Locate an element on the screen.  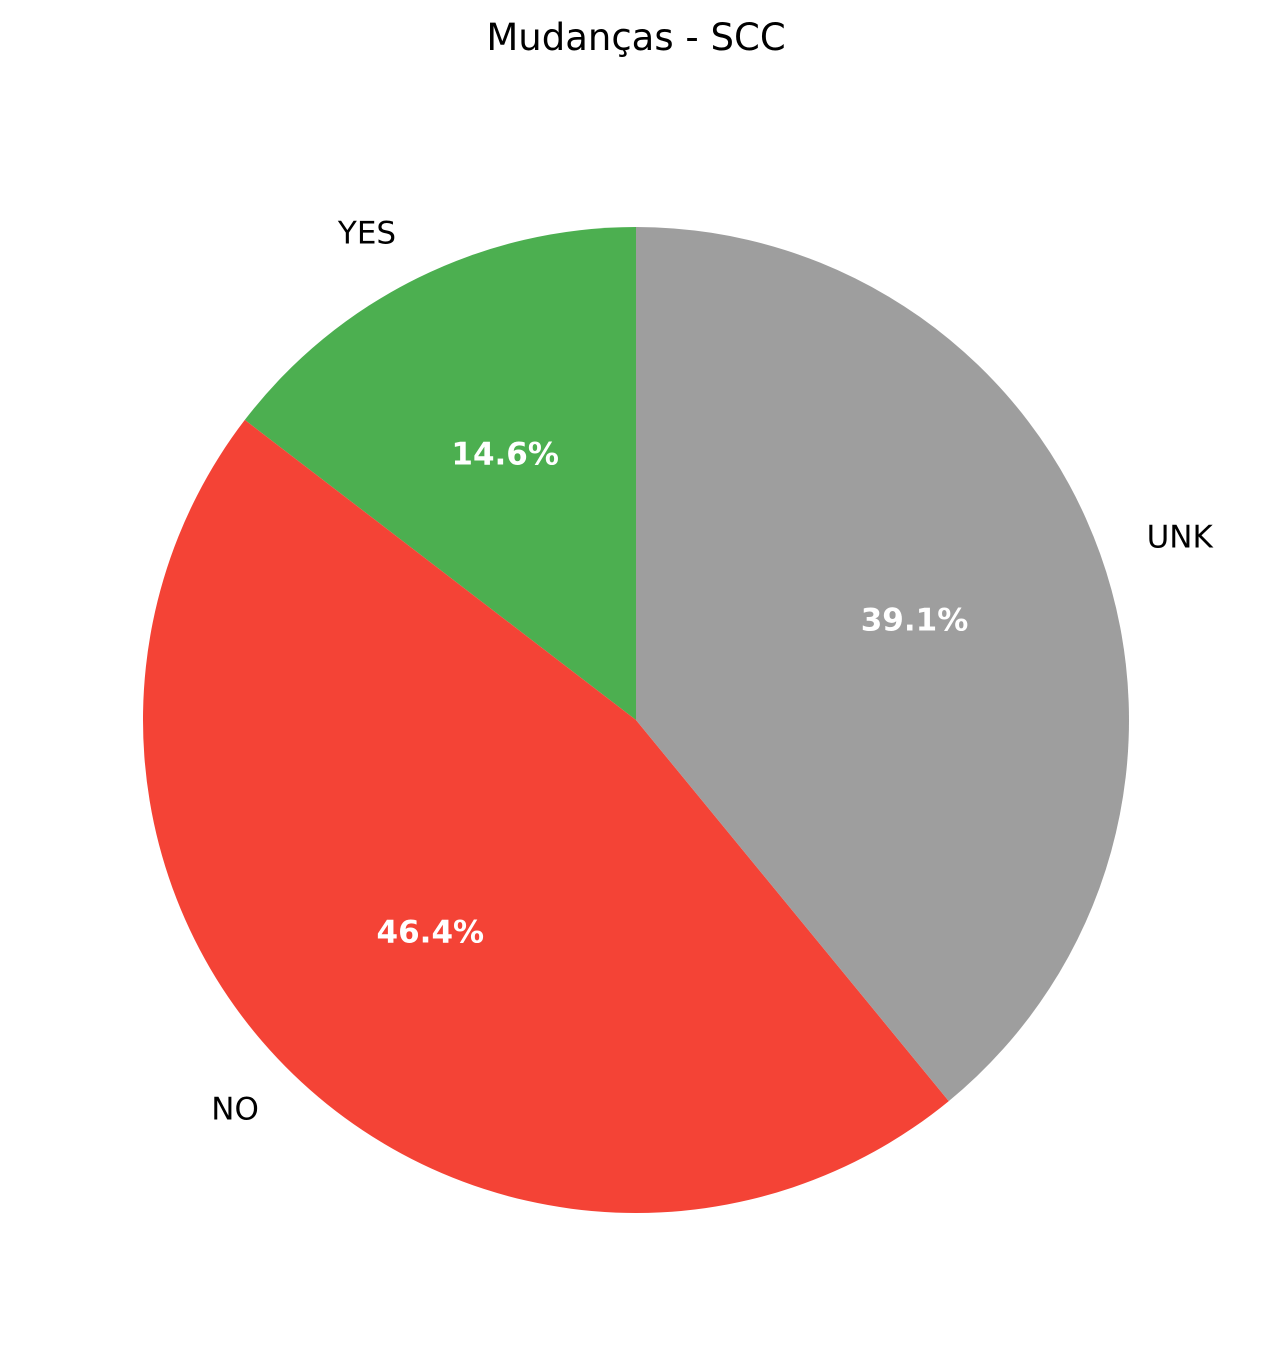
slice-percent-no: 46.4% is located at coordinates (431, 933).